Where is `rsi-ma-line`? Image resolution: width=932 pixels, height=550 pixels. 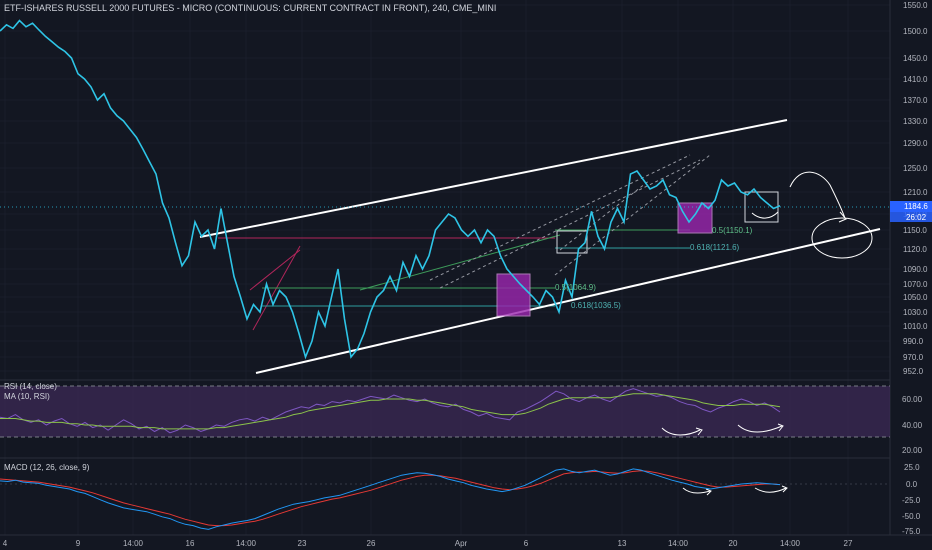
rsi-ma-line is located at coordinates (390, 411).